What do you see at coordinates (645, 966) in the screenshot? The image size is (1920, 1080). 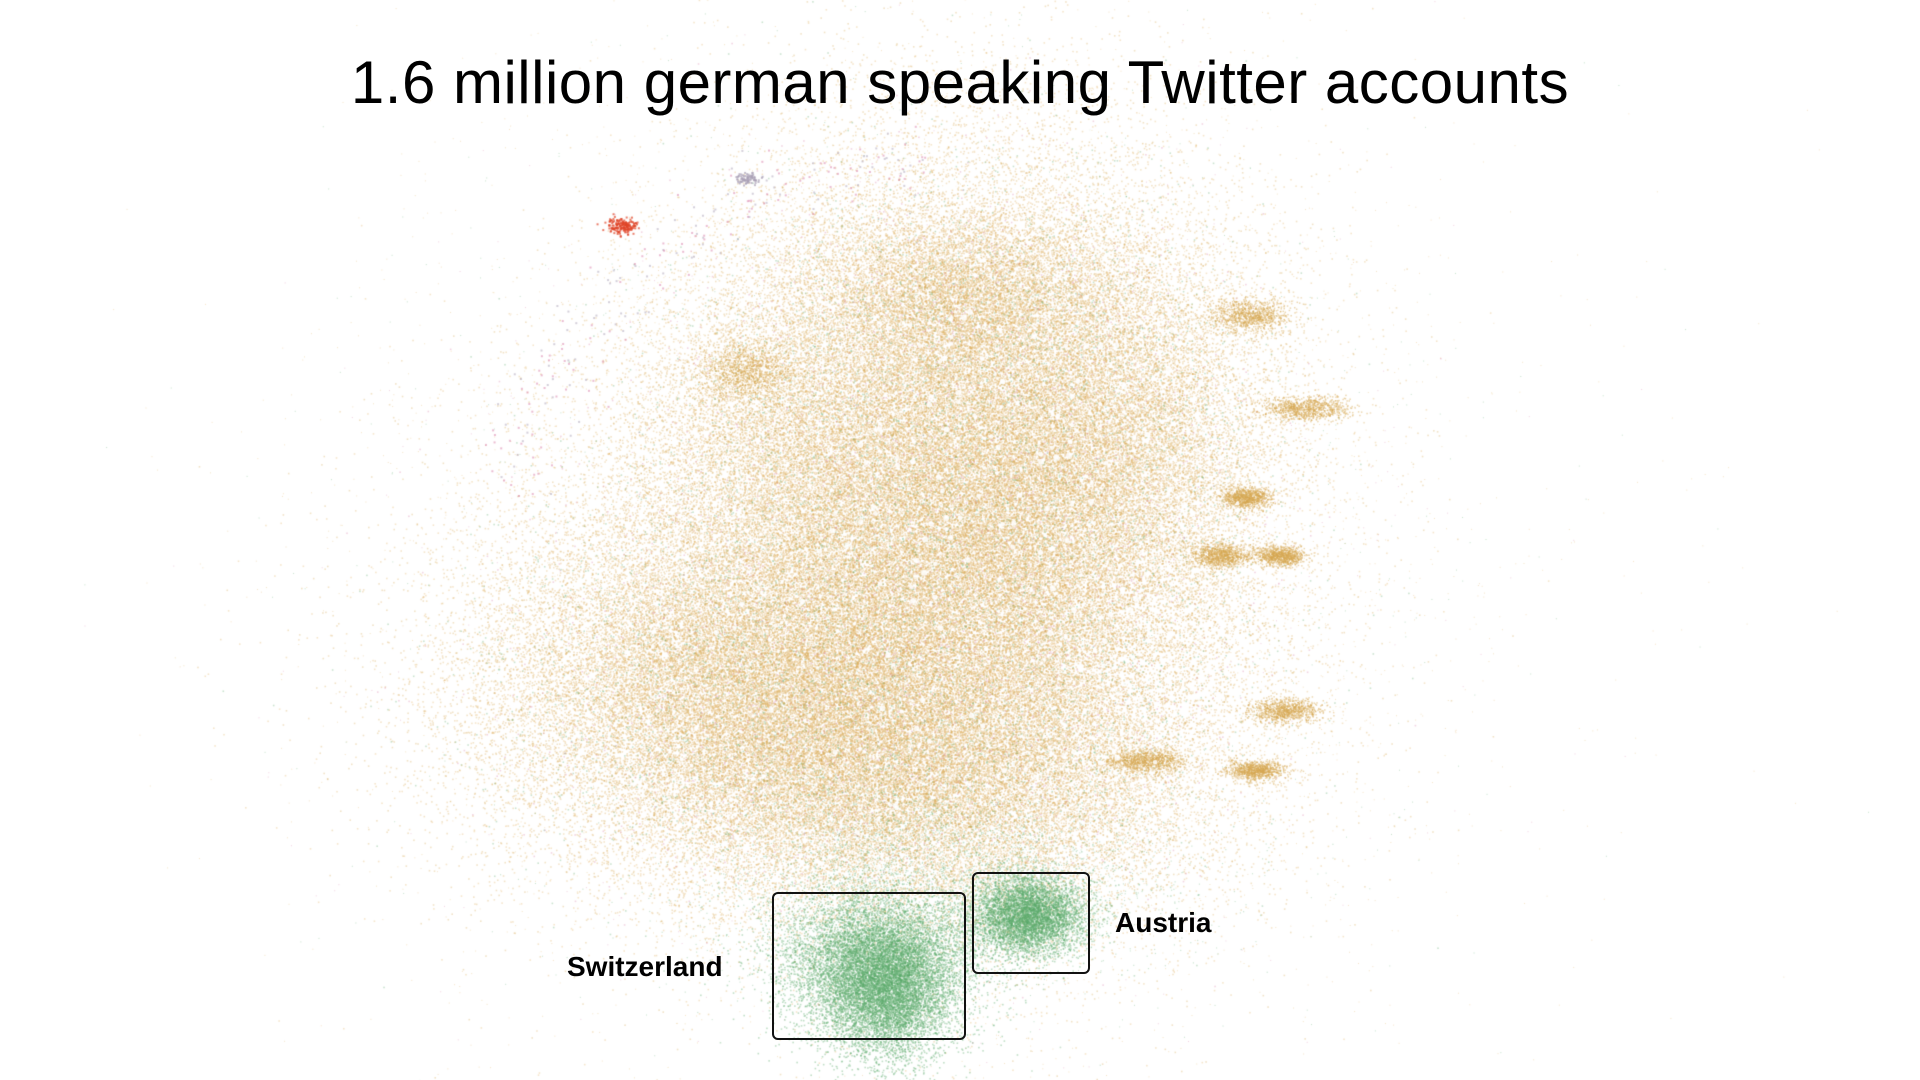 I see `switzerland-label: Switzerland` at bounding box center [645, 966].